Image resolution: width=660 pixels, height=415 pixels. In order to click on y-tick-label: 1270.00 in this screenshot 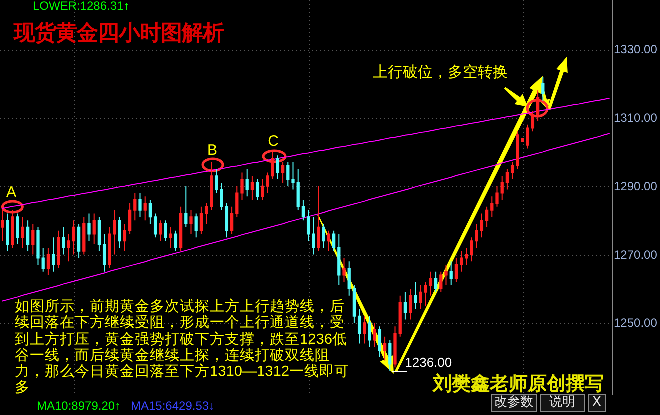, I will do `click(636, 255)`.